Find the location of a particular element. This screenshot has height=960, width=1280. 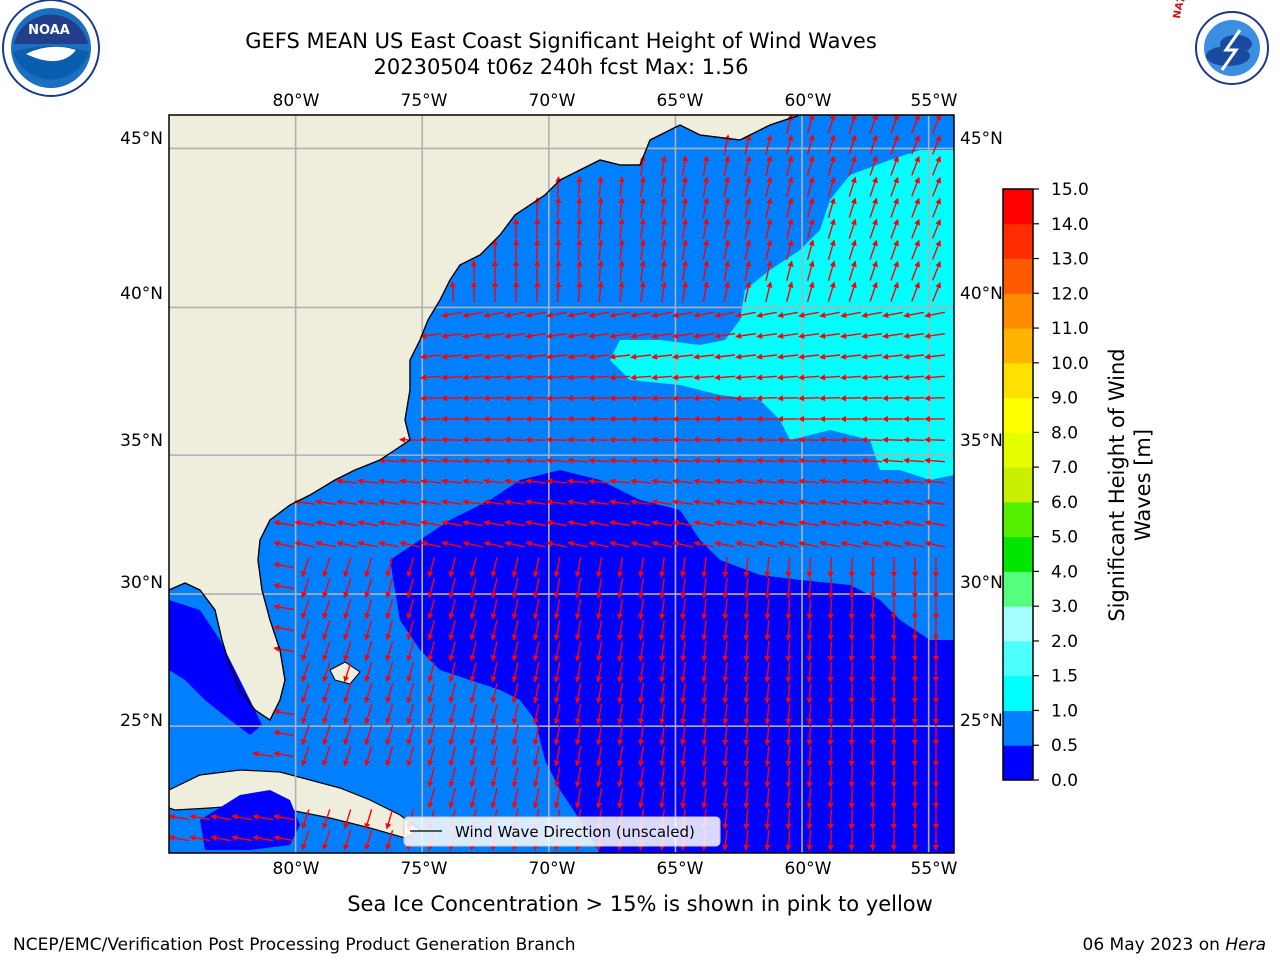

colorbar-tick-label: 2.0 is located at coordinates (1064, 642).